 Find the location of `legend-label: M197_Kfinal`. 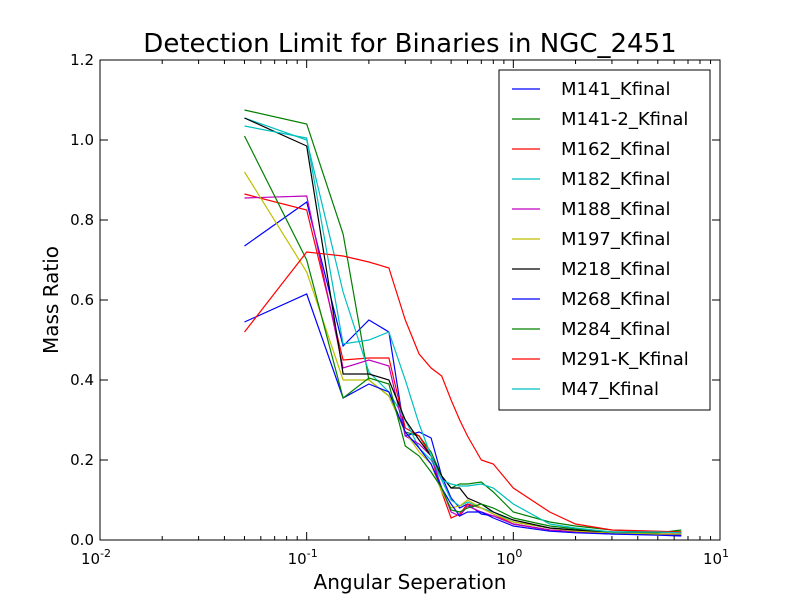

legend-label: M197_Kfinal is located at coordinates (615, 239).